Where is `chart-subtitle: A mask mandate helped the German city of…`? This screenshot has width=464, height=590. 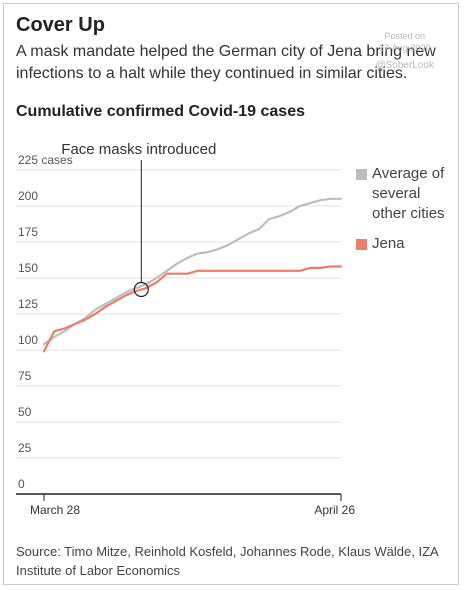 chart-subtitle: A mask mandate helped the German city of… is located at coordinates (226, 62).